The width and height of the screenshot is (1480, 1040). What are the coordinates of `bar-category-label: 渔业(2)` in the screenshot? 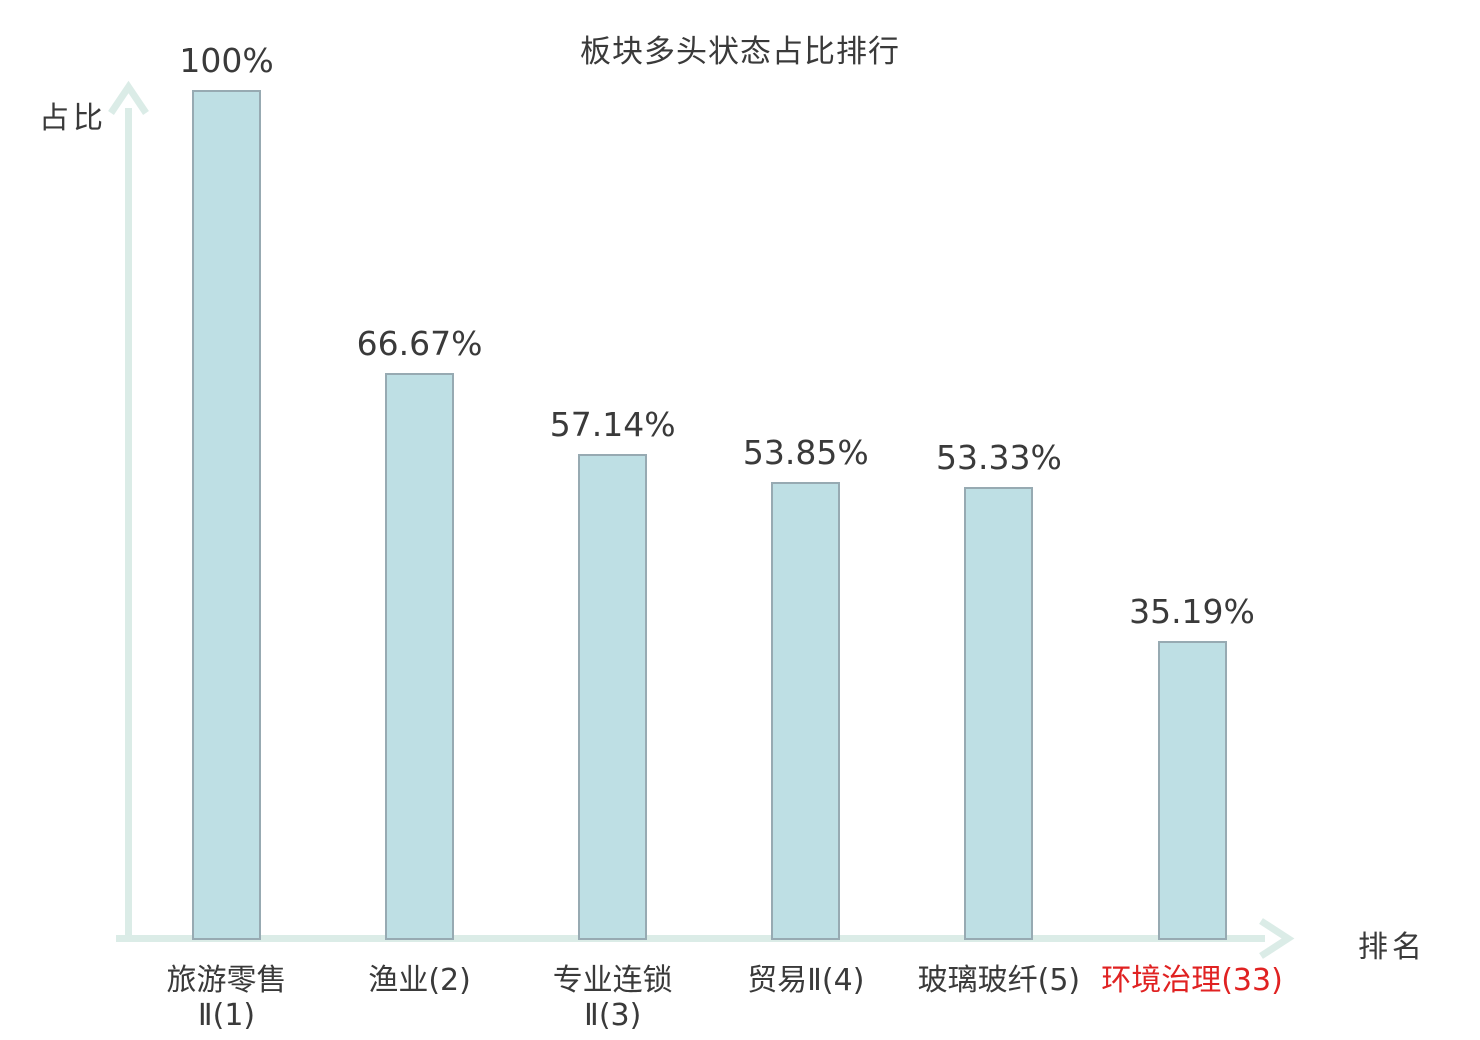 It's located at (420, 980).